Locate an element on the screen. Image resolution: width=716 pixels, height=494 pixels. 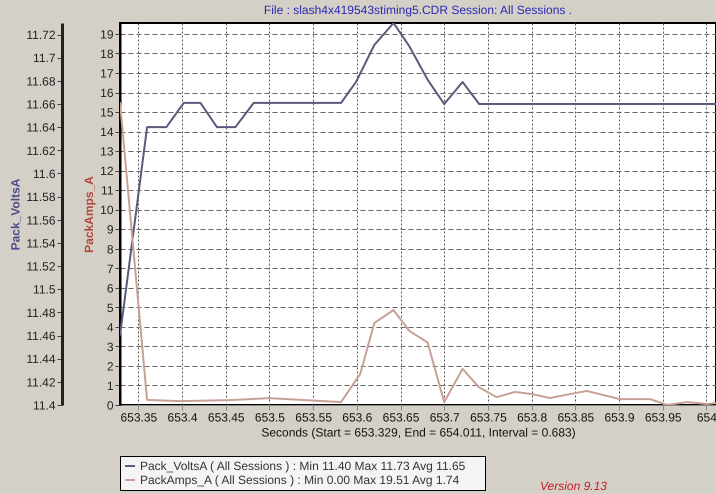
y-tick-label: 11.7 is located at coordinates (44, 58).